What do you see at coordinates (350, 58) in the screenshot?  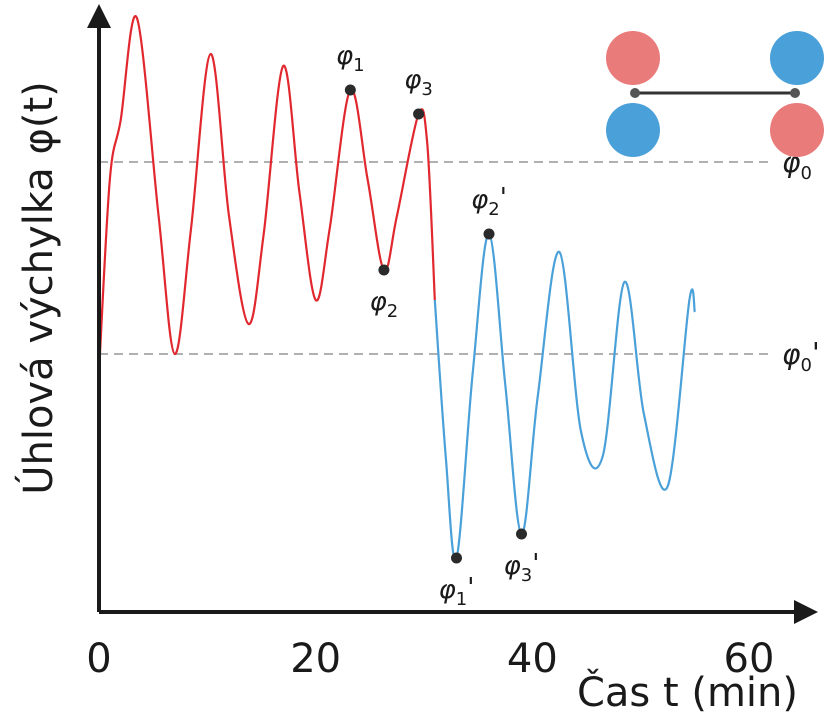 I see `marker-label: φ1` at bounding box center [350, 58].